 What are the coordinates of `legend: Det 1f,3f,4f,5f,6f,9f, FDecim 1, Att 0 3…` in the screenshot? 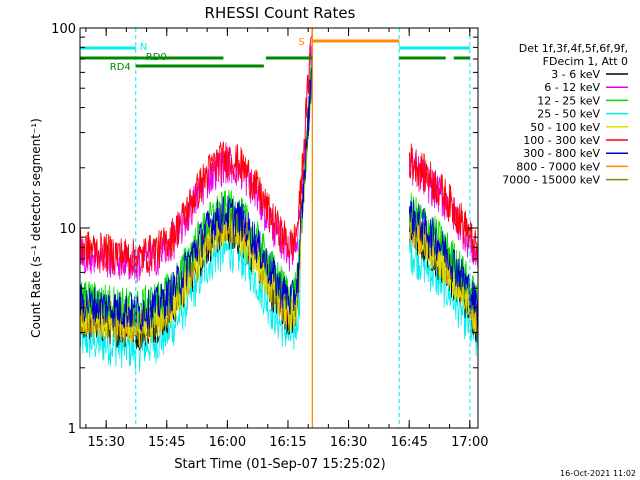 It's located at (565, 114).